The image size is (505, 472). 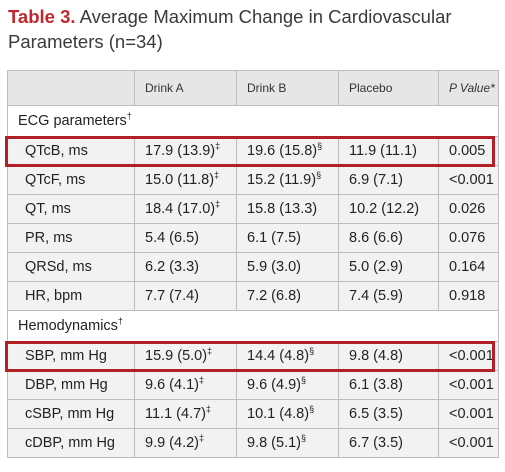 I want to click on drink-b-cell: 9.8 (5.1)§, so click(x=287, y=443).